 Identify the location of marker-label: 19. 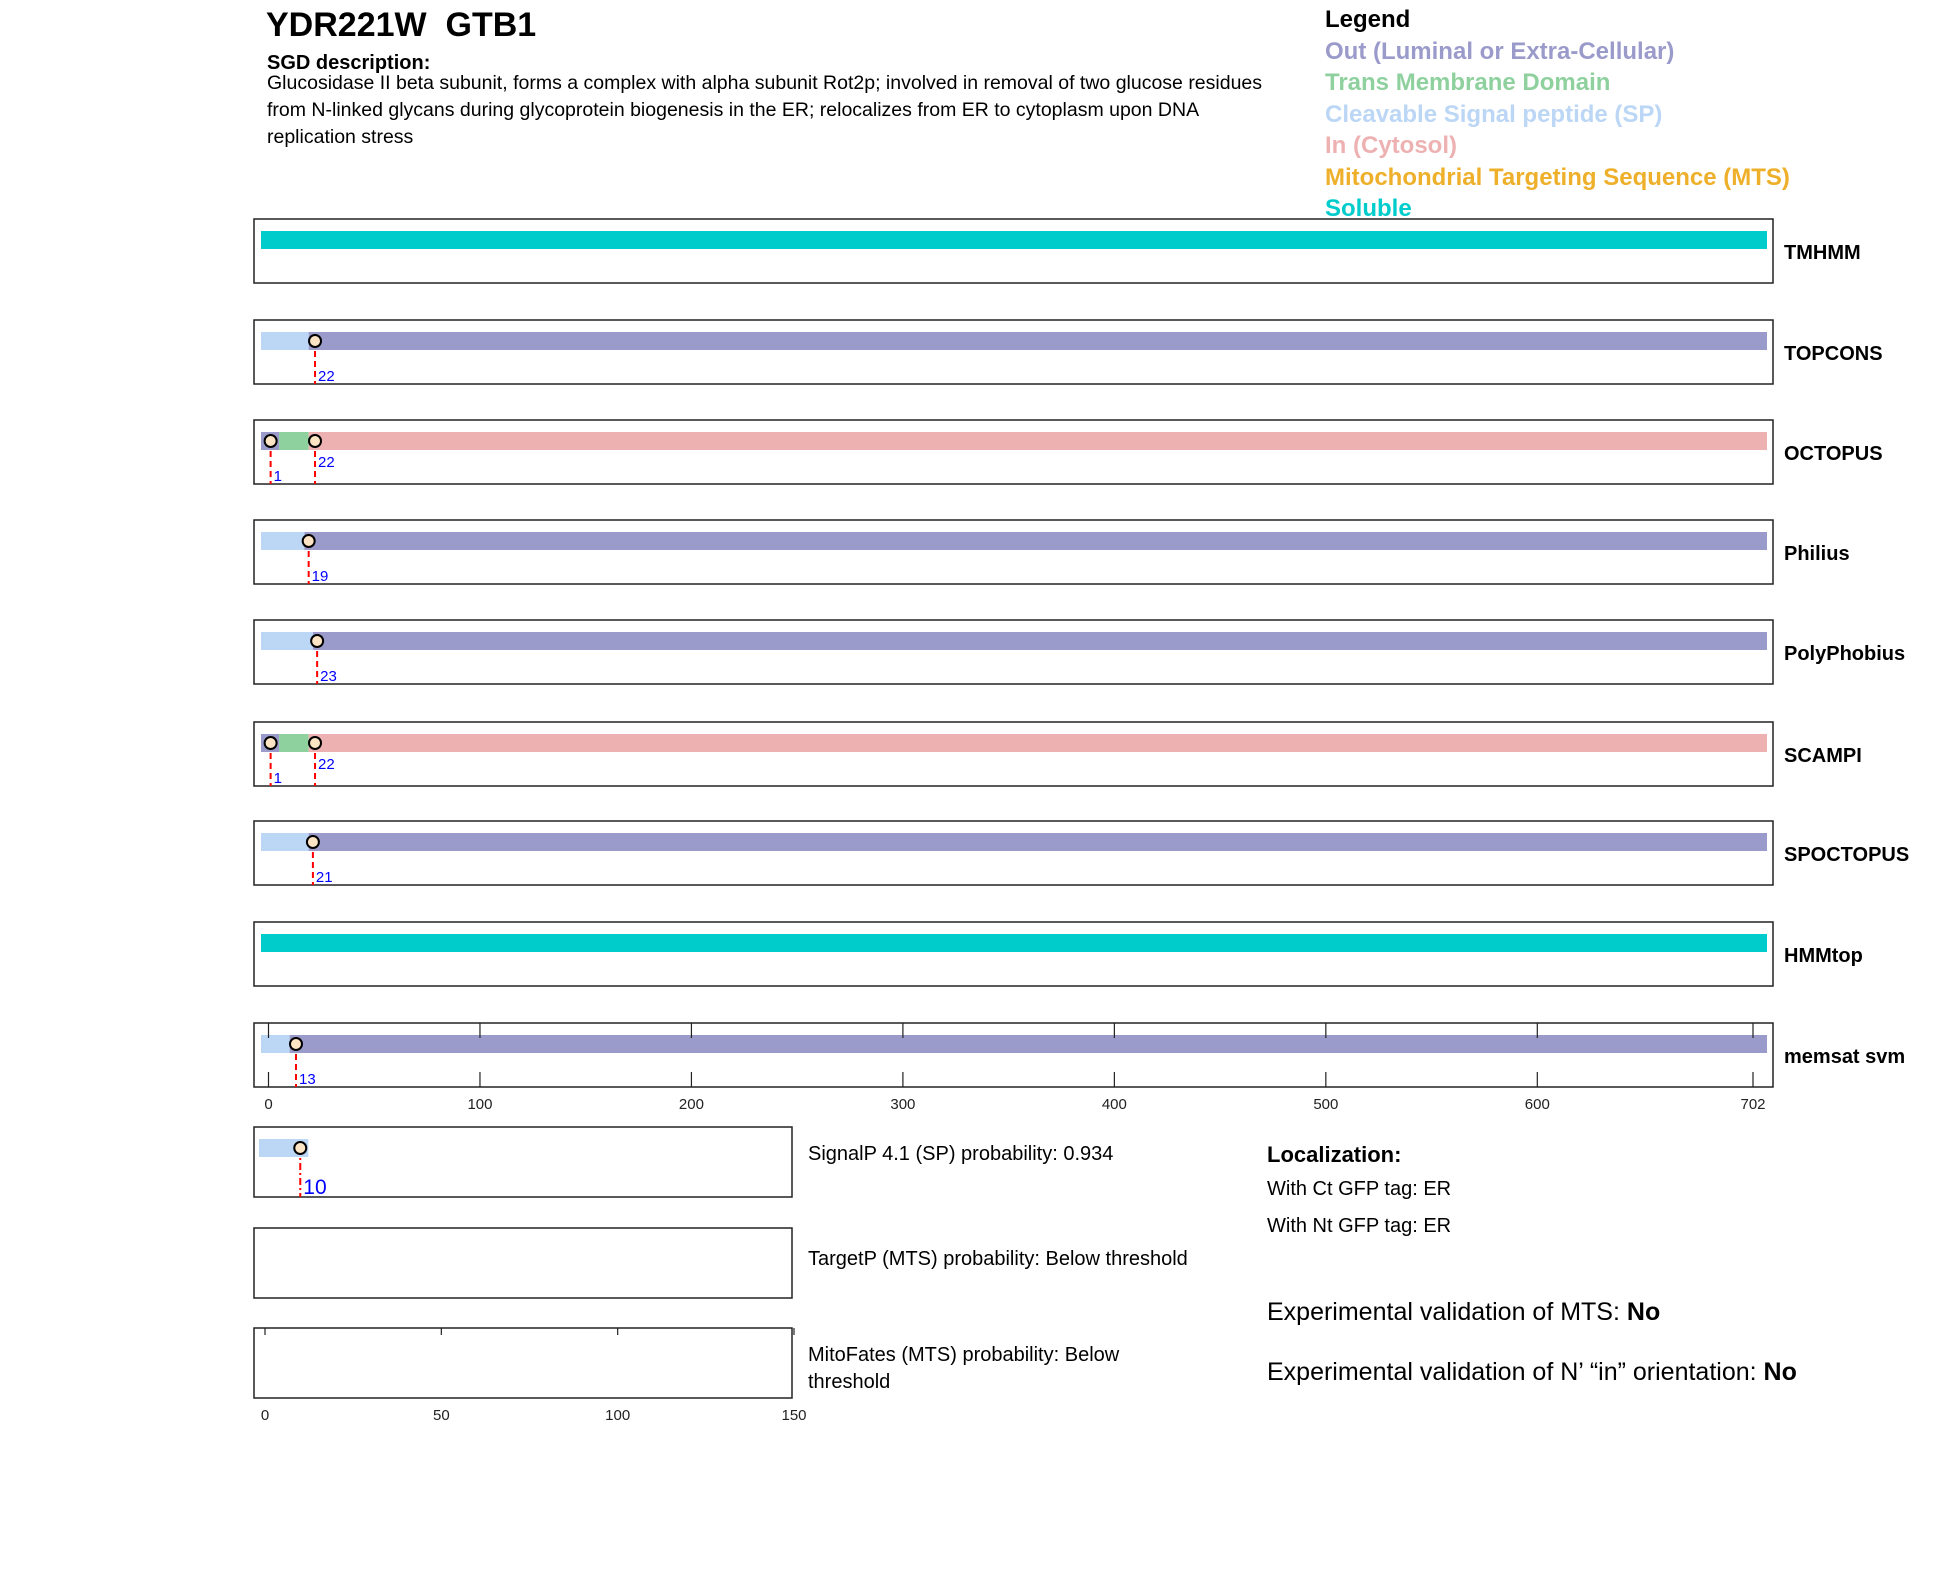
(320, 576).